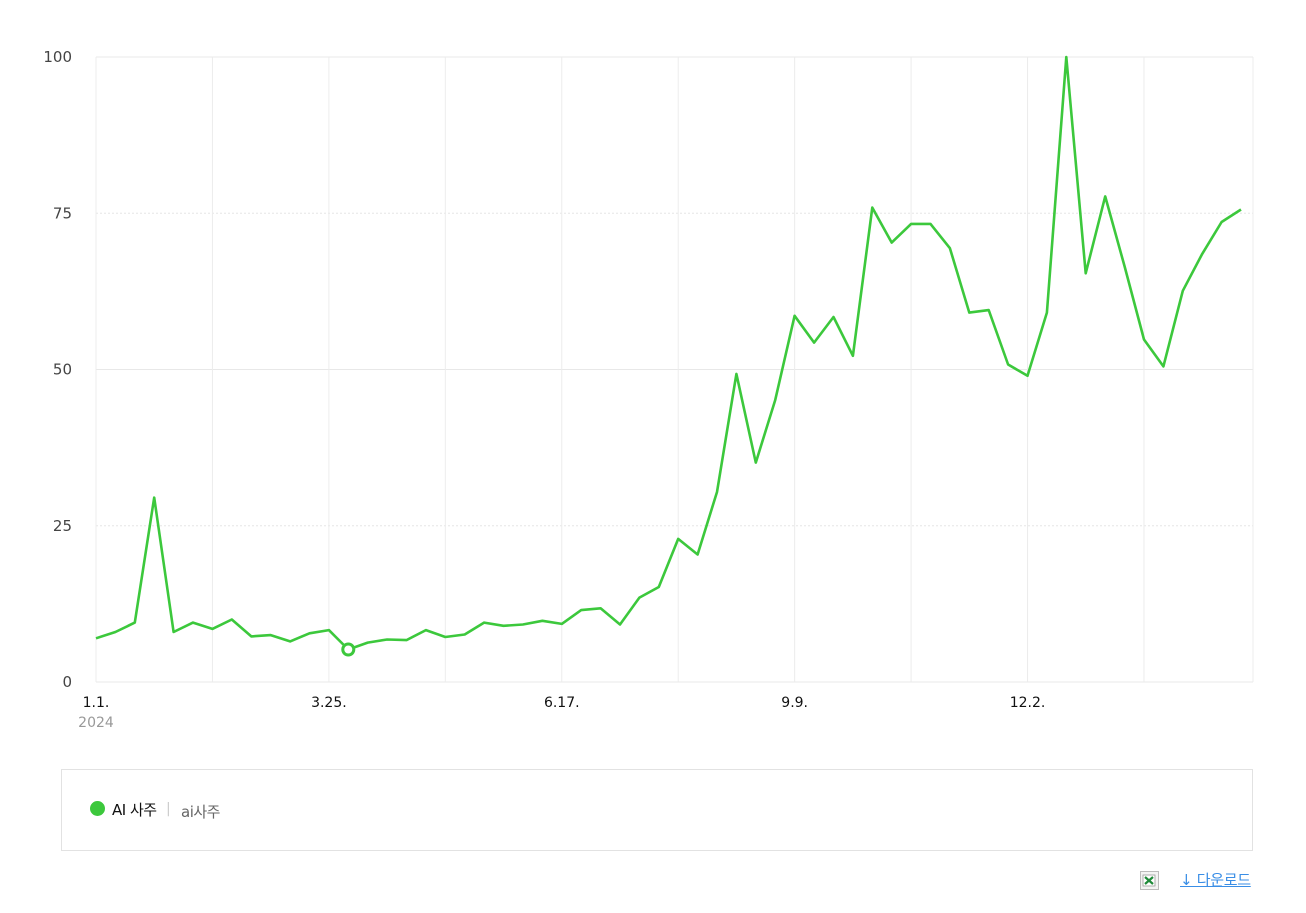 Image resolution: width=1306 pixels, height=913 pixels. Describe the element at coordinates (97, 808) in the screenshot. I see `legend-color-dot` at that location.